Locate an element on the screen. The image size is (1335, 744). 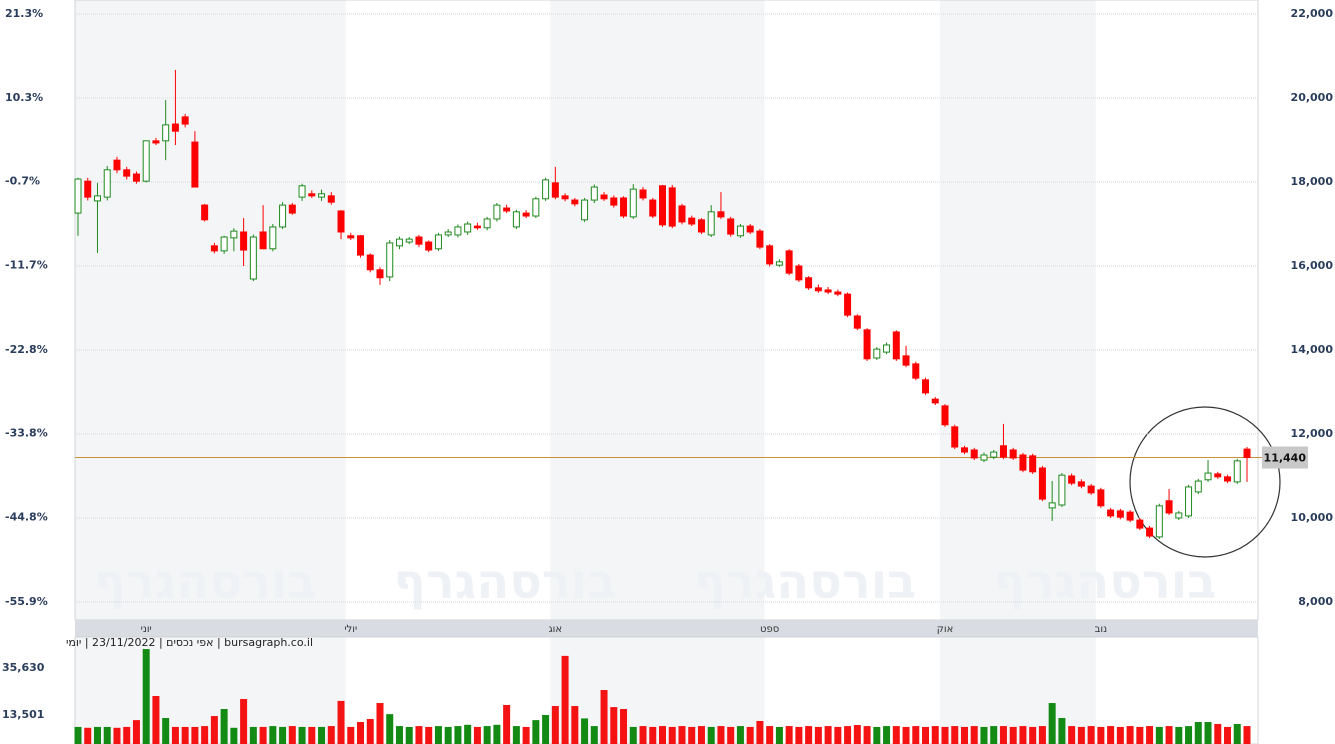
x-tick-label: אוק is located at coordinates (945, 629).